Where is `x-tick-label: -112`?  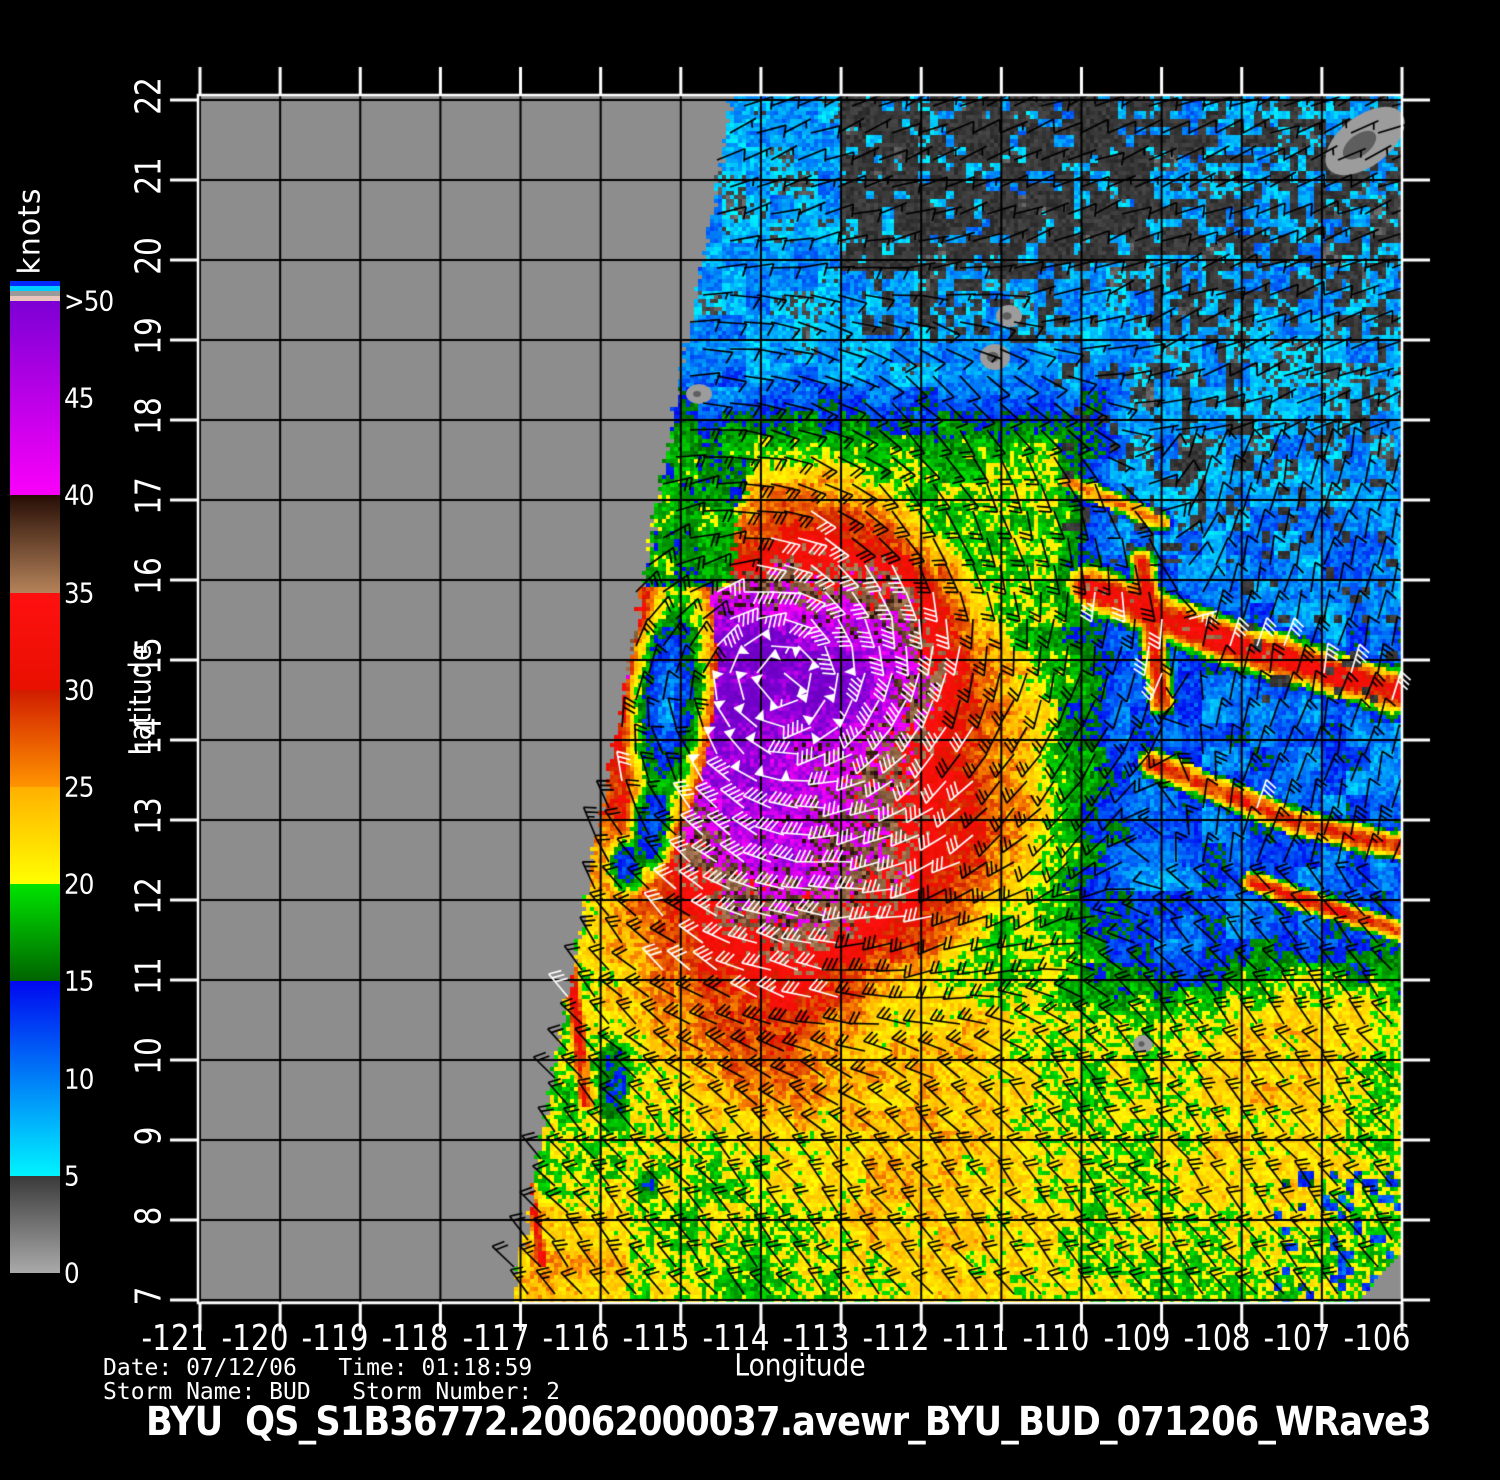 x-tick-label: -112 is located at coordinates (896, 1338).